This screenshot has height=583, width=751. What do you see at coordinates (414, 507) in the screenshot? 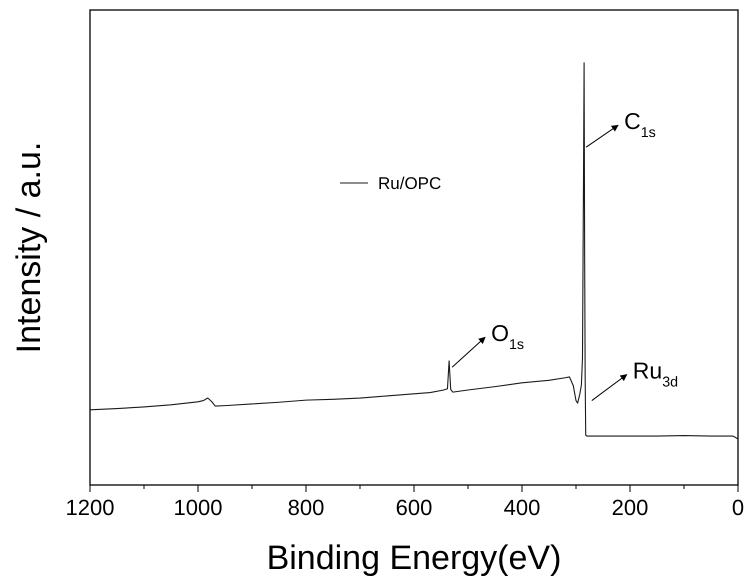
I see `x-tick-label: 600` at bounding box center [414, 507].